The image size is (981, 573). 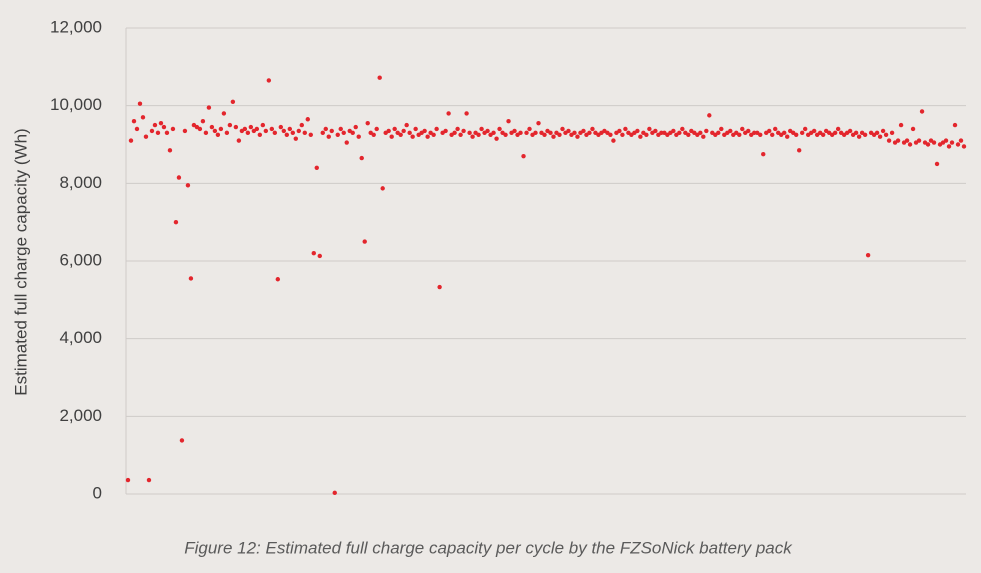 What do you see at coordinates (80, 182) in the screenshot?
I see `y-tick-label: 8,000` at bounding box center [80, 182].